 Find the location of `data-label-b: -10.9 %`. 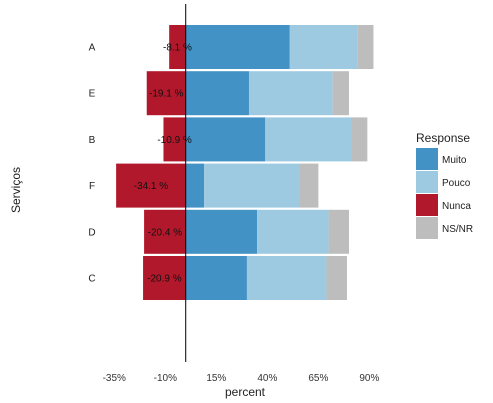

data-label-b: -10.9 % is located at coordinates (174, 140).